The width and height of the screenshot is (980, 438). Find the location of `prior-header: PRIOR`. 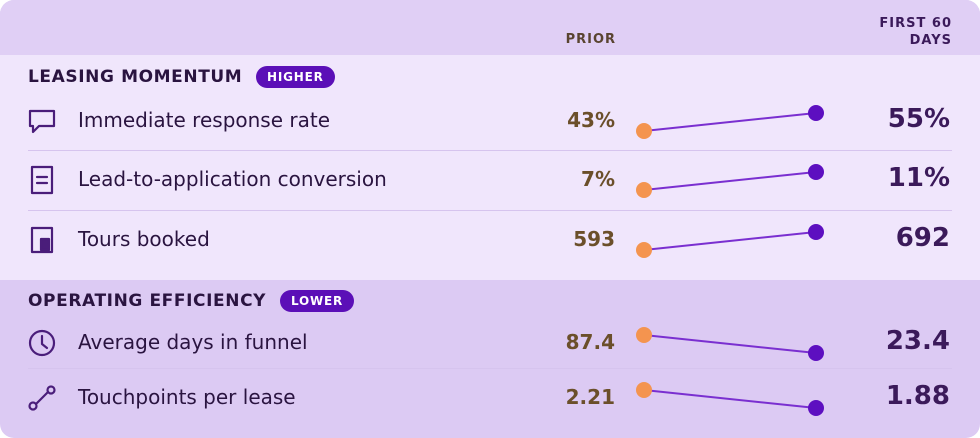

prior-header: PRIOR is located at coordinates (590, 39).